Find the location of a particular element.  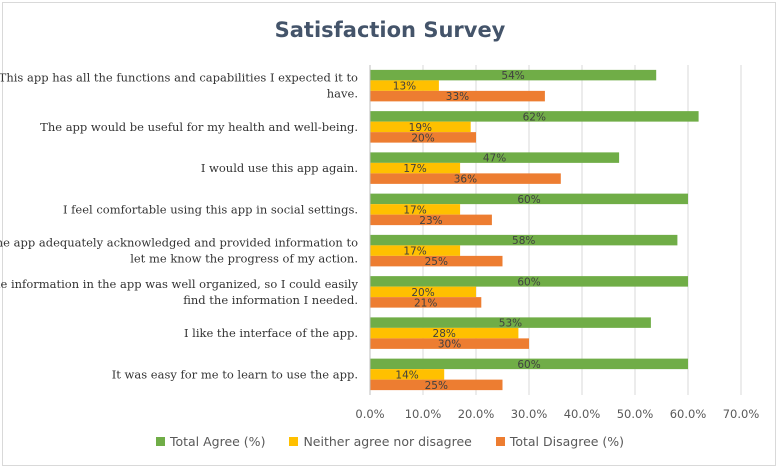

legend-label-disagree: Total Disagree (%) is located at coordinates (567, 441).